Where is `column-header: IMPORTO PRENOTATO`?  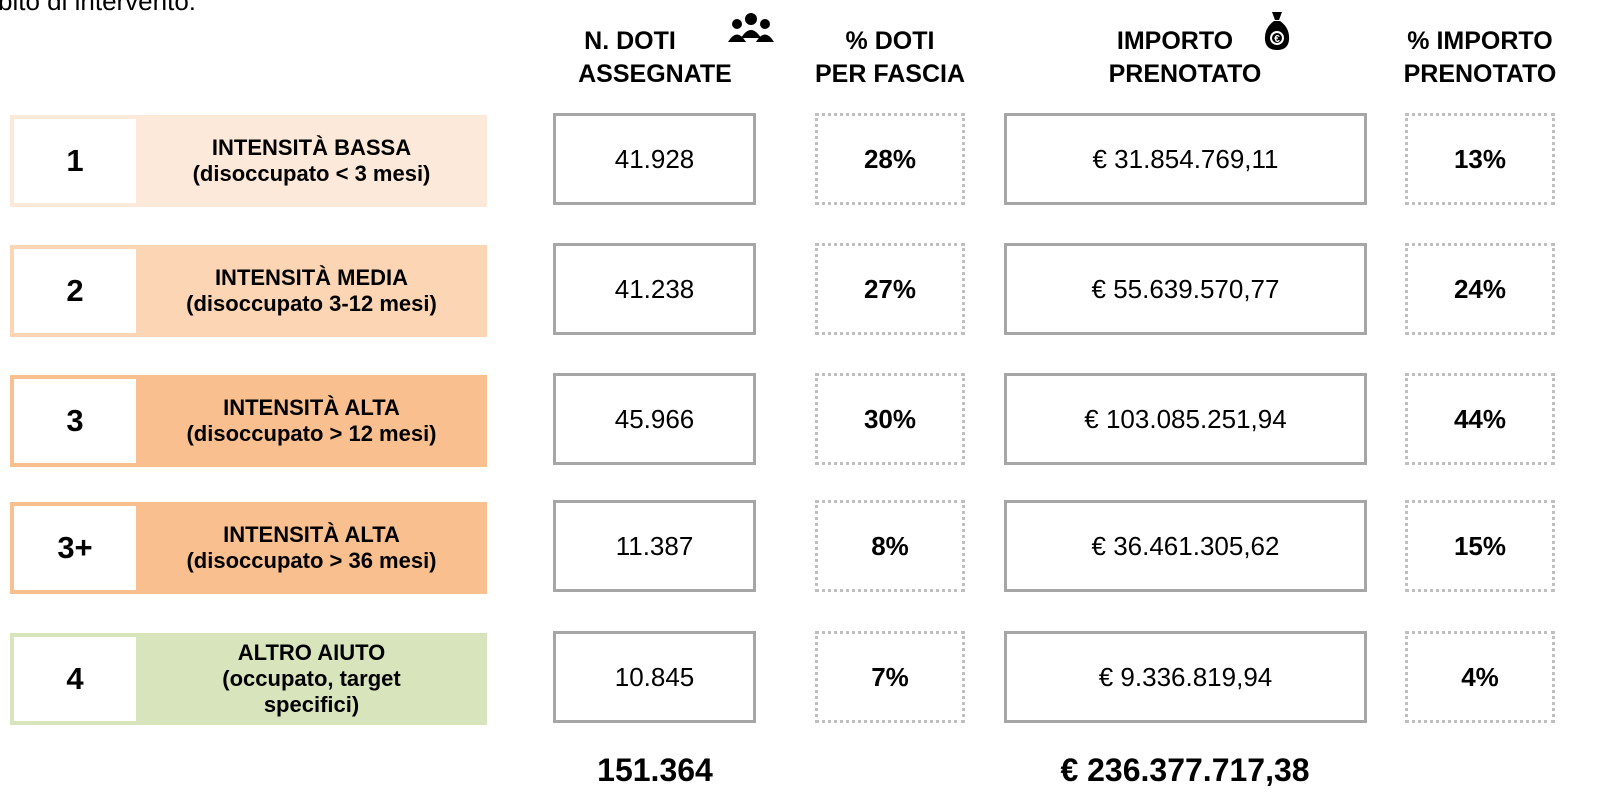
column-header: IMPORTO PRENOTATO is located at coordinates (1185, 58).